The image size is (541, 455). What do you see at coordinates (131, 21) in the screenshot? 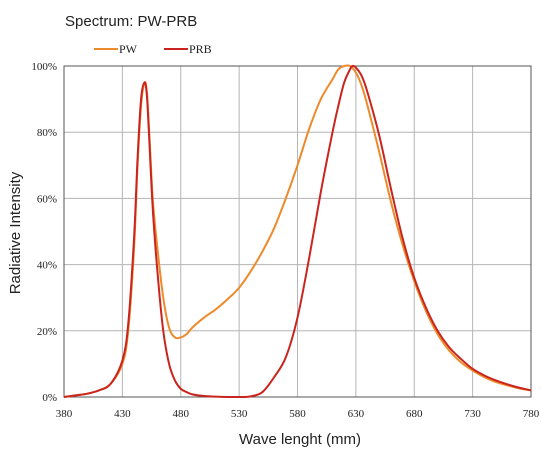
I see `chart-title: Spectrum: PW-PRB` at bounding box center [131, 21].